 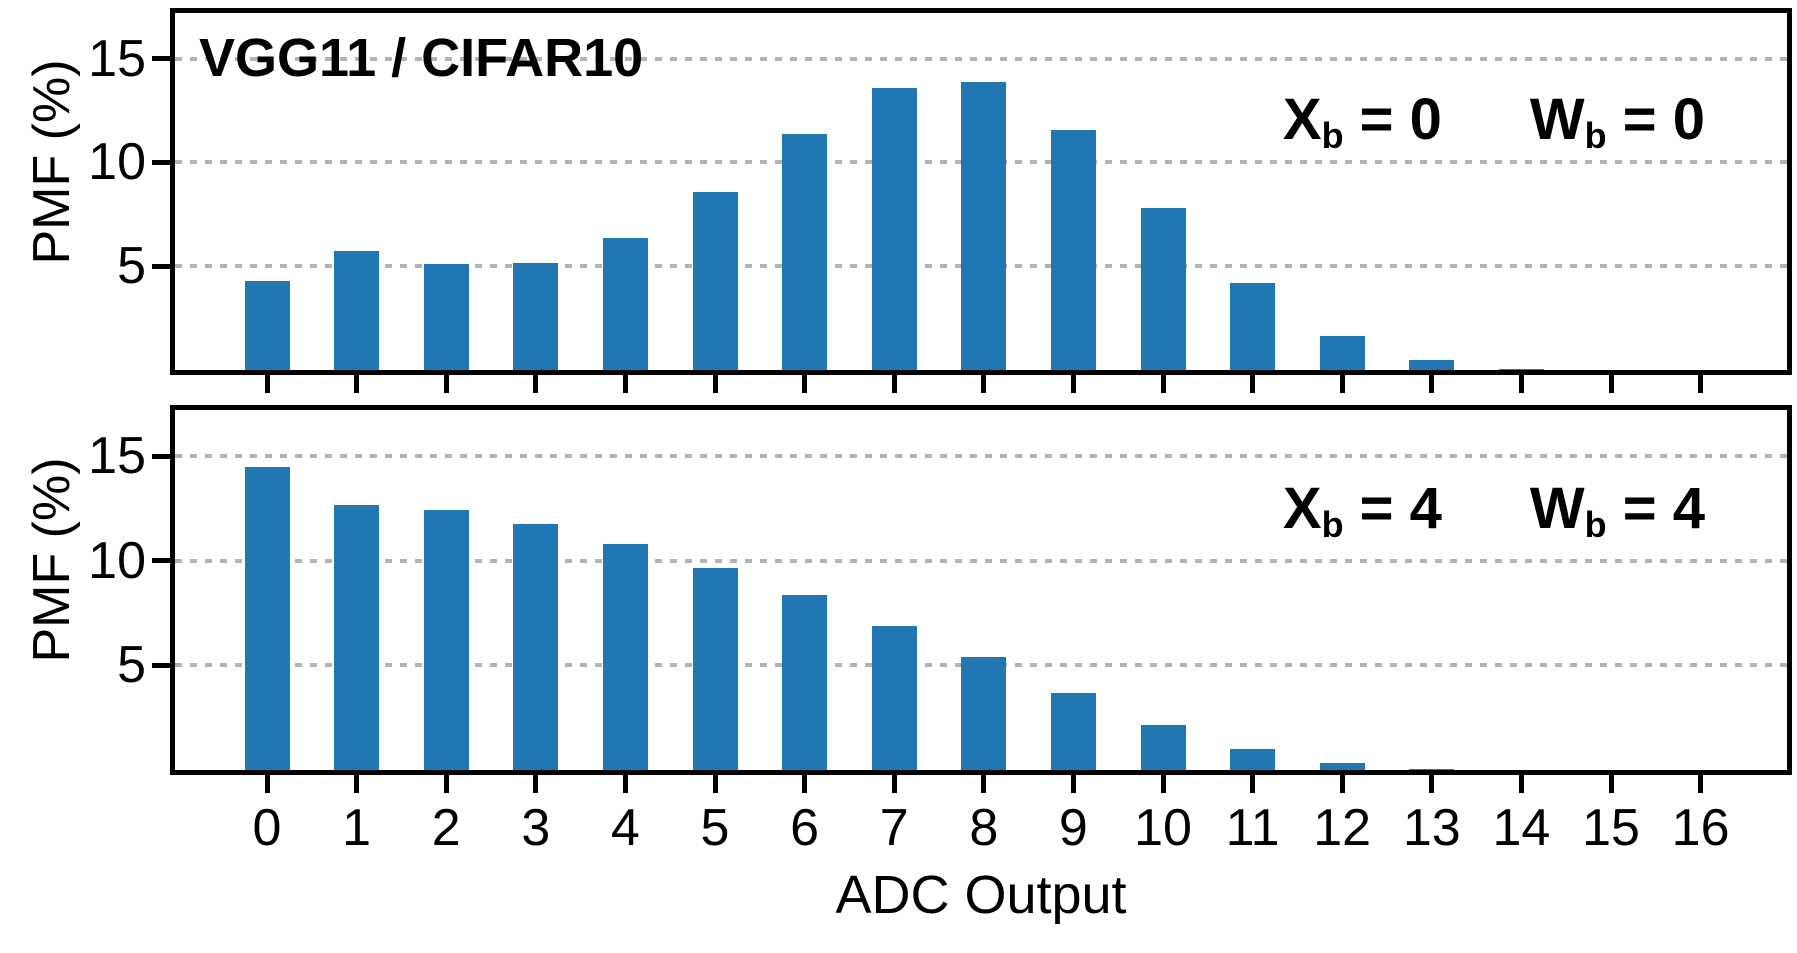 What do you see at coordinates (1163, 828) in the screenshot?
I see `x-tick-label-10: 10` at bounding box center [1163, 828].